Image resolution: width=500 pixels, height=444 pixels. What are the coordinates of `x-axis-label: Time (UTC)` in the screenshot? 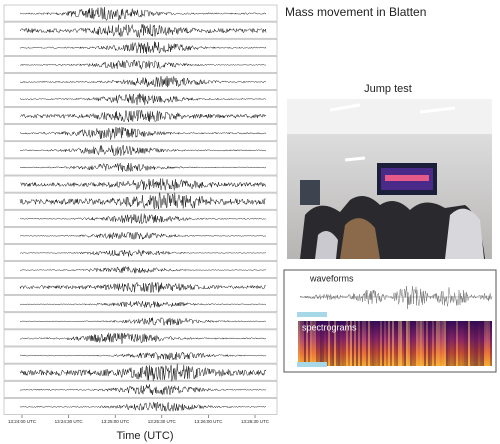 It's located at (144, 436).